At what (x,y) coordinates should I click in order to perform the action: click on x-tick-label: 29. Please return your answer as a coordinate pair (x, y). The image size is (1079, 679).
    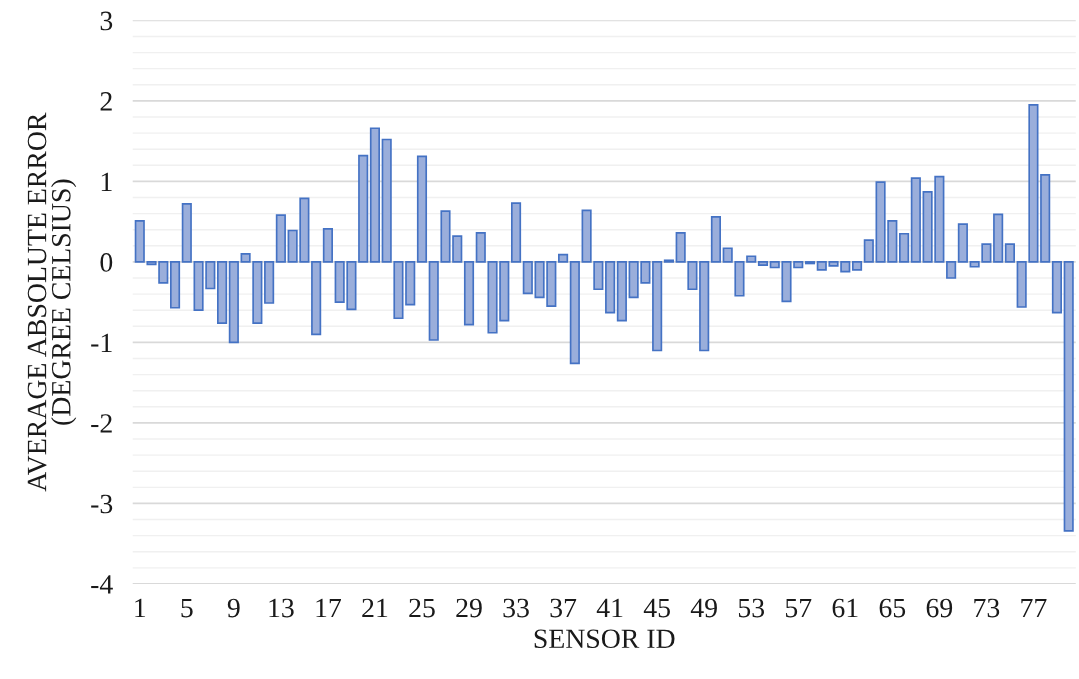
    Looking at the image, I should click on (469, 608).